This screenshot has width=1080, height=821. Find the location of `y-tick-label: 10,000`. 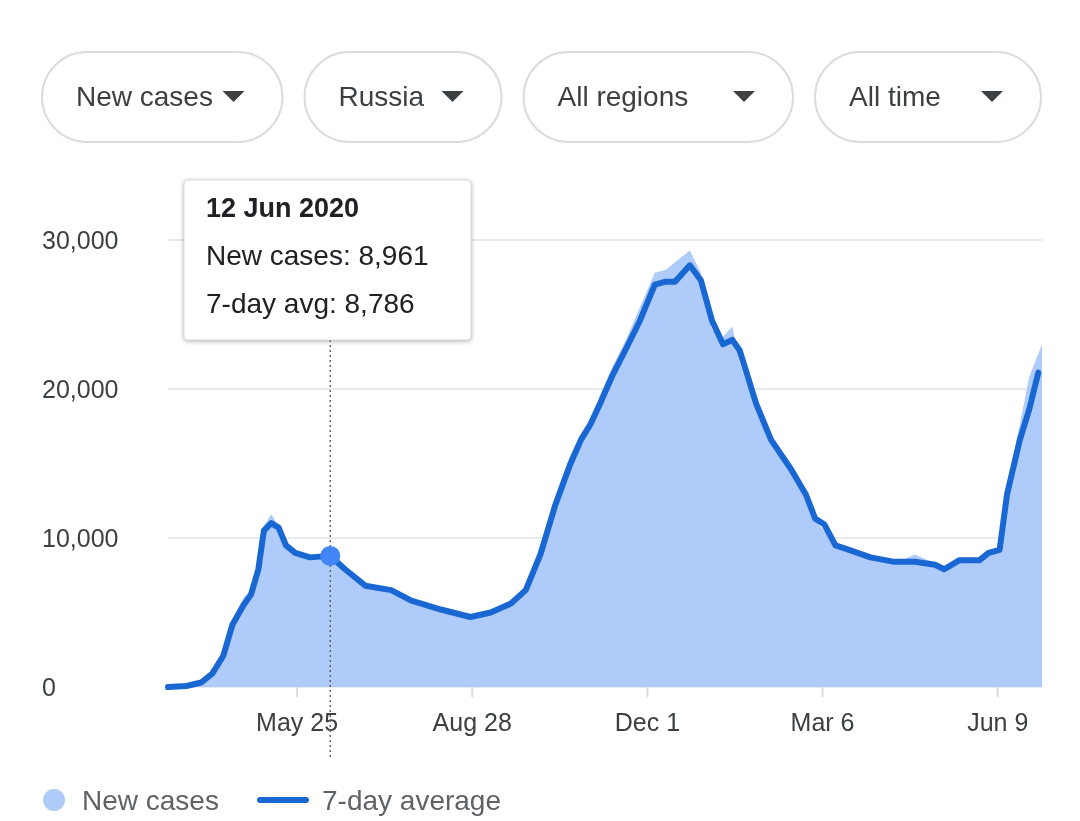

y-tick-label: 10,000 is located at coordinates (80, 538).